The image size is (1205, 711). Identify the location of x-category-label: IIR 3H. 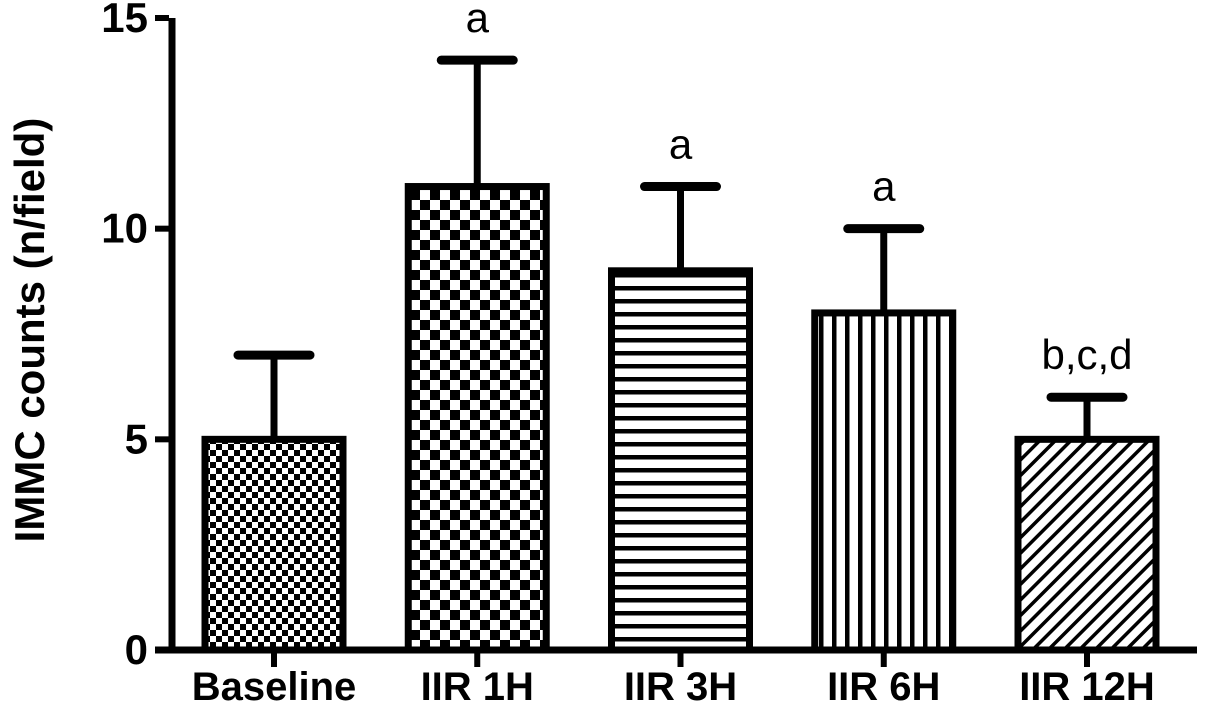
(680, 687).